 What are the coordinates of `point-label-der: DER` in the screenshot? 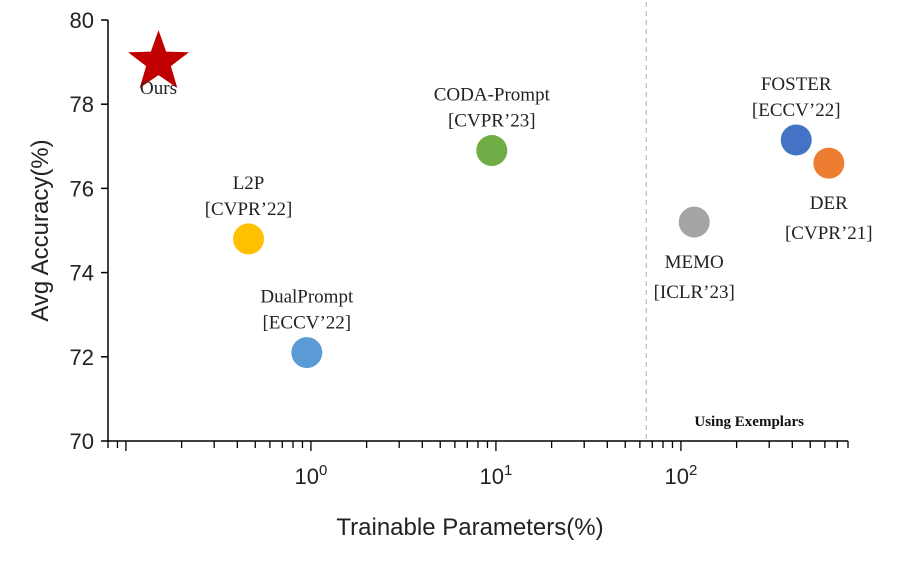 It's located at (829, 203).